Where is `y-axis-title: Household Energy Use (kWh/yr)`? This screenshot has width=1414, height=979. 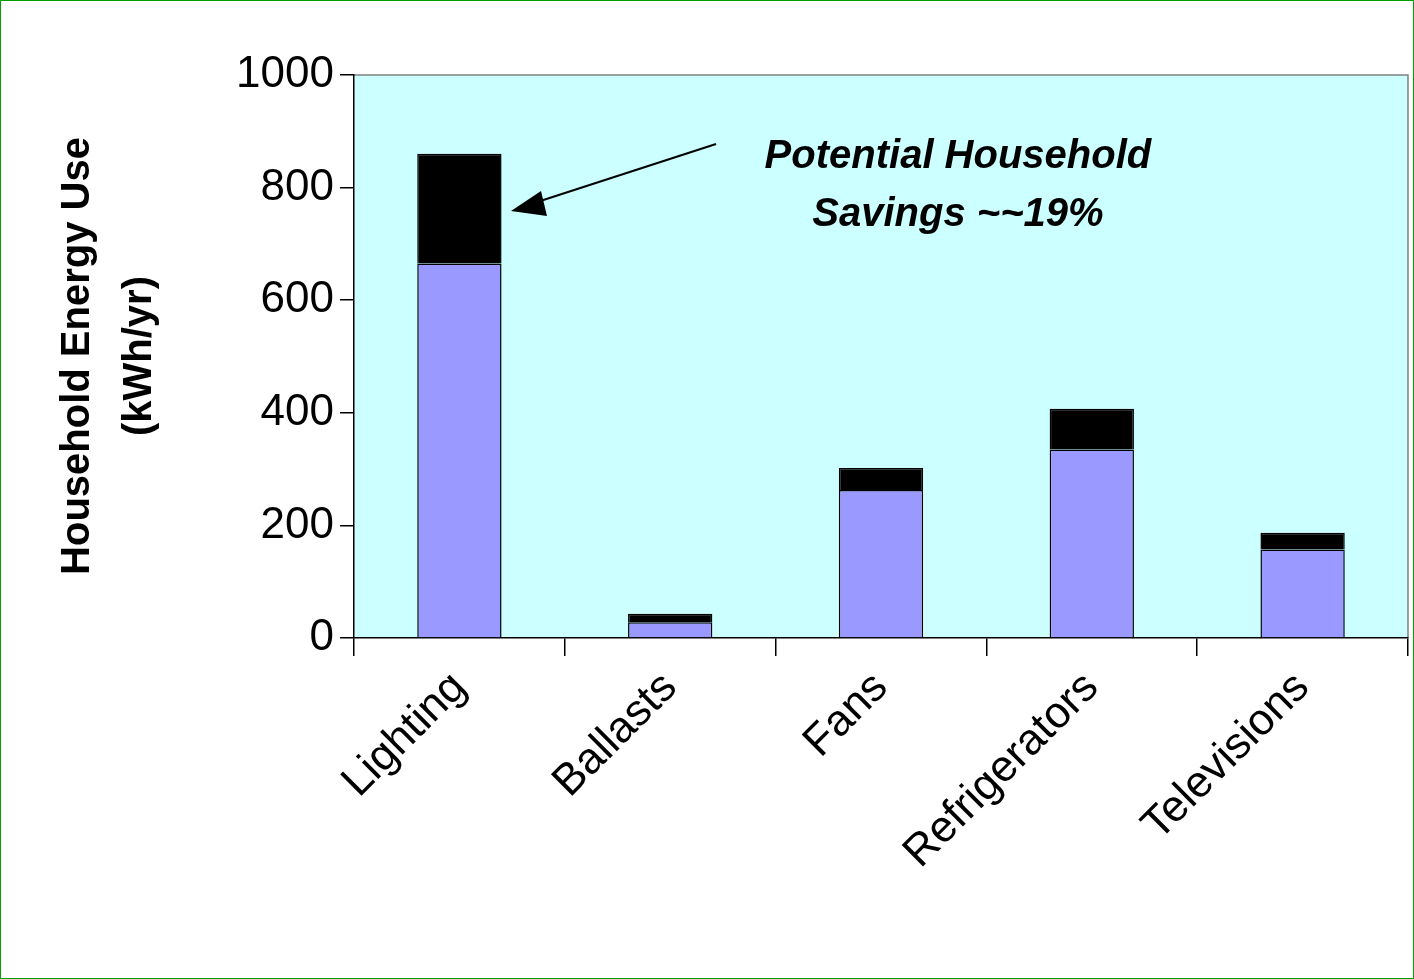
y-axis-title: Household Energy Use (kWh/yr) is located at coordinates (106, 356).